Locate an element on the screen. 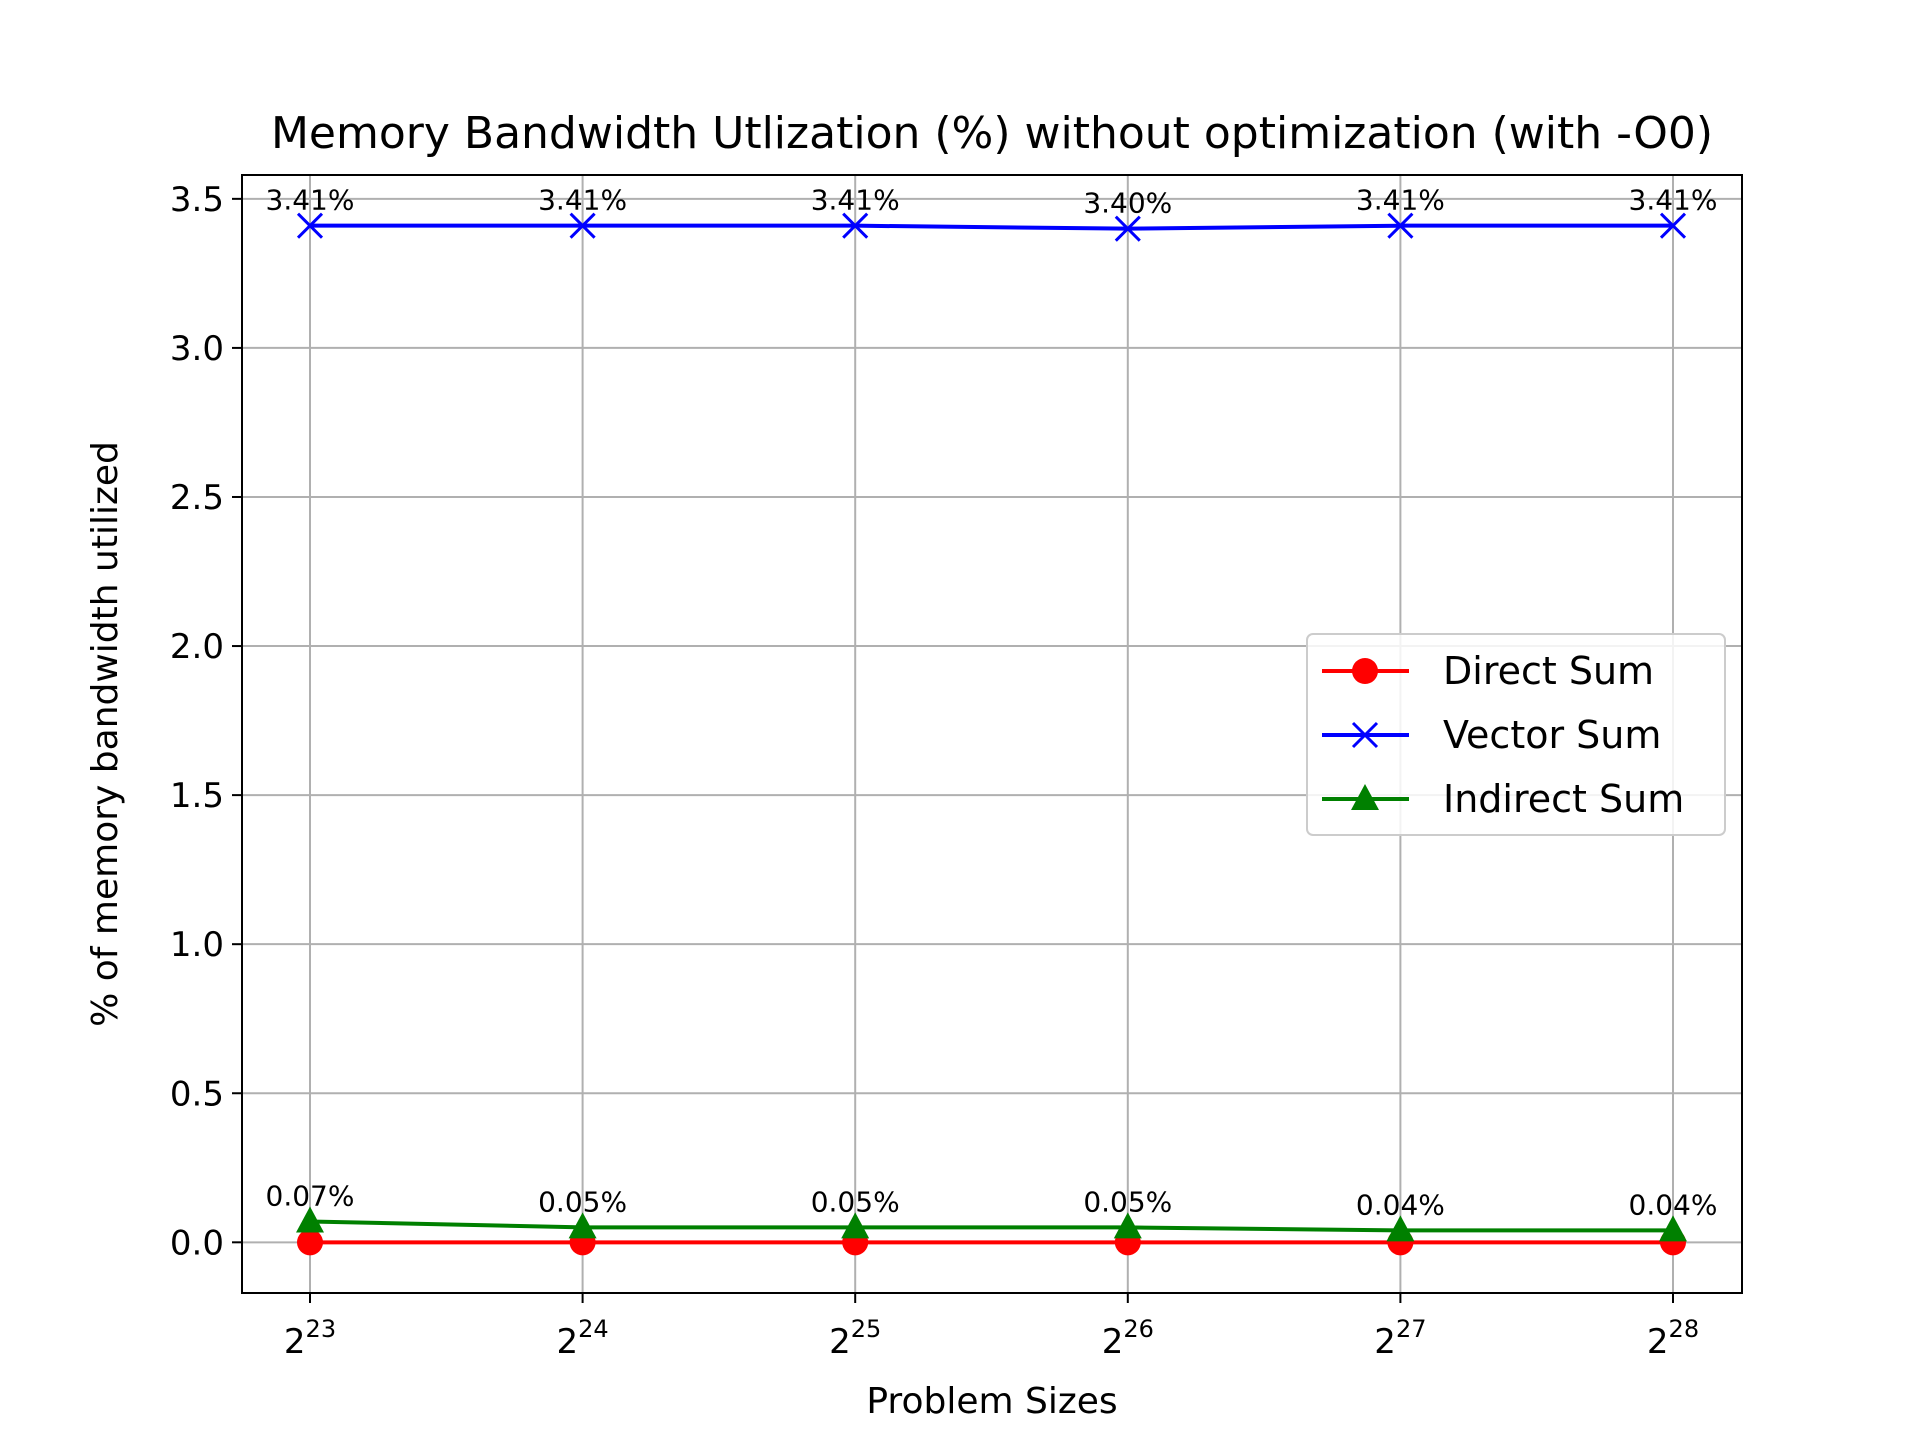 The image size is (1920, 1440). indirect-sum-data-label: 0.07% is located at coordinates (310, 1195).